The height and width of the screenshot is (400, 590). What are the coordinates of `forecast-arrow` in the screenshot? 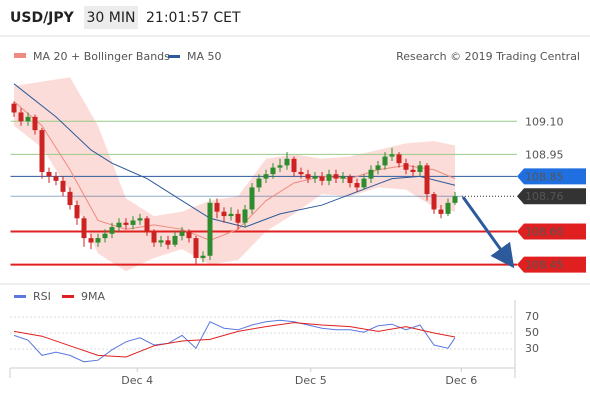 It's located at (488, 232).